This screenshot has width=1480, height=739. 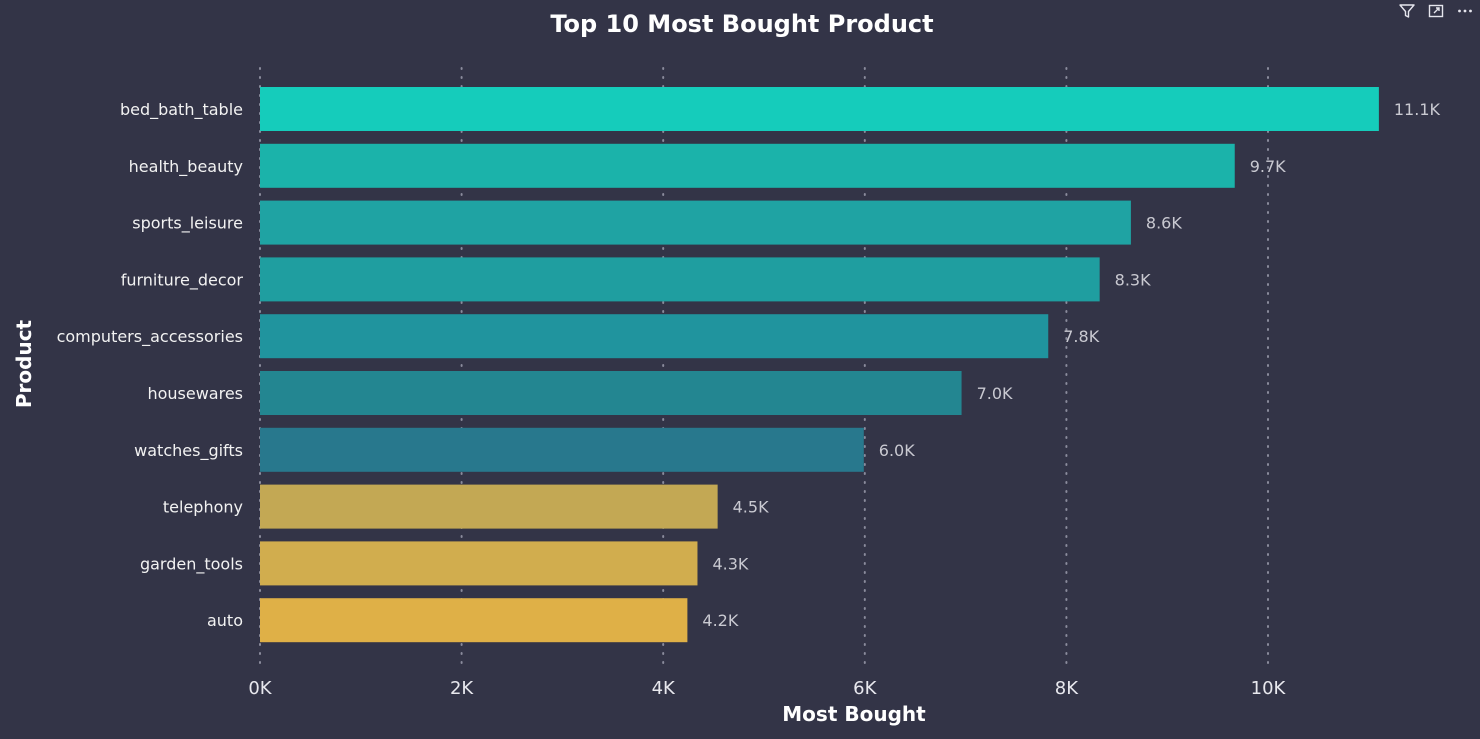 What do you see at coordinates (260, 688) in the screenshot?
I see `x-tick-label: 0K` at bounding box center [260, 688].